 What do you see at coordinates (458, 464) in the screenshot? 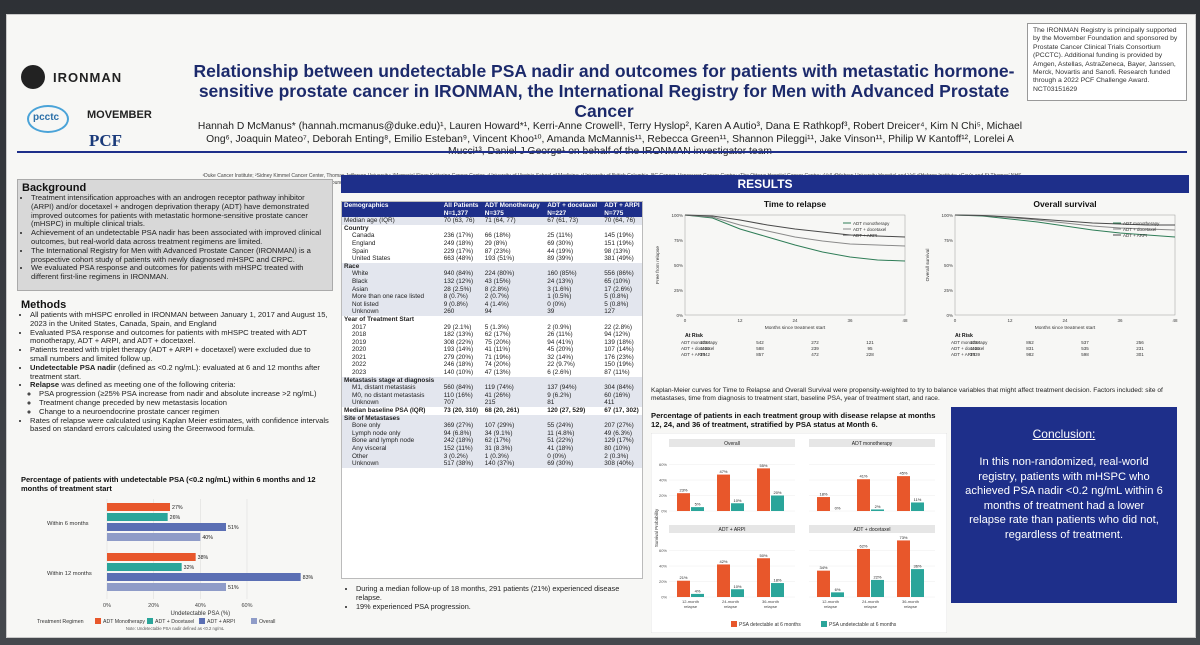
I see `table-cell: 517 (38%)` at bounding box center [458, 464].